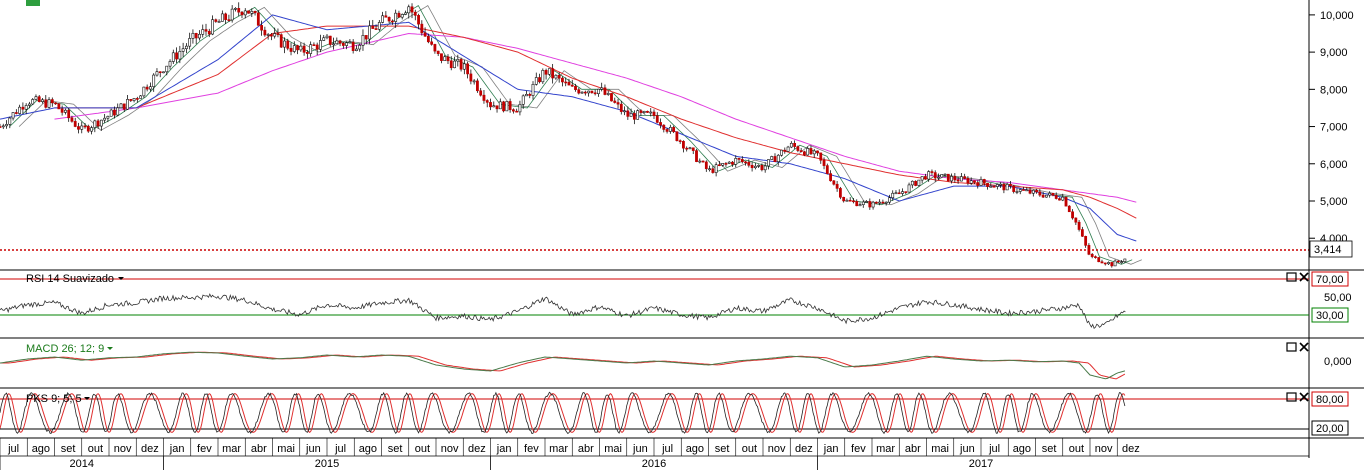 Image resolution: width=1364 pixels, height=470 pixels. I want to click on month-label: jan, so click(177, 449).